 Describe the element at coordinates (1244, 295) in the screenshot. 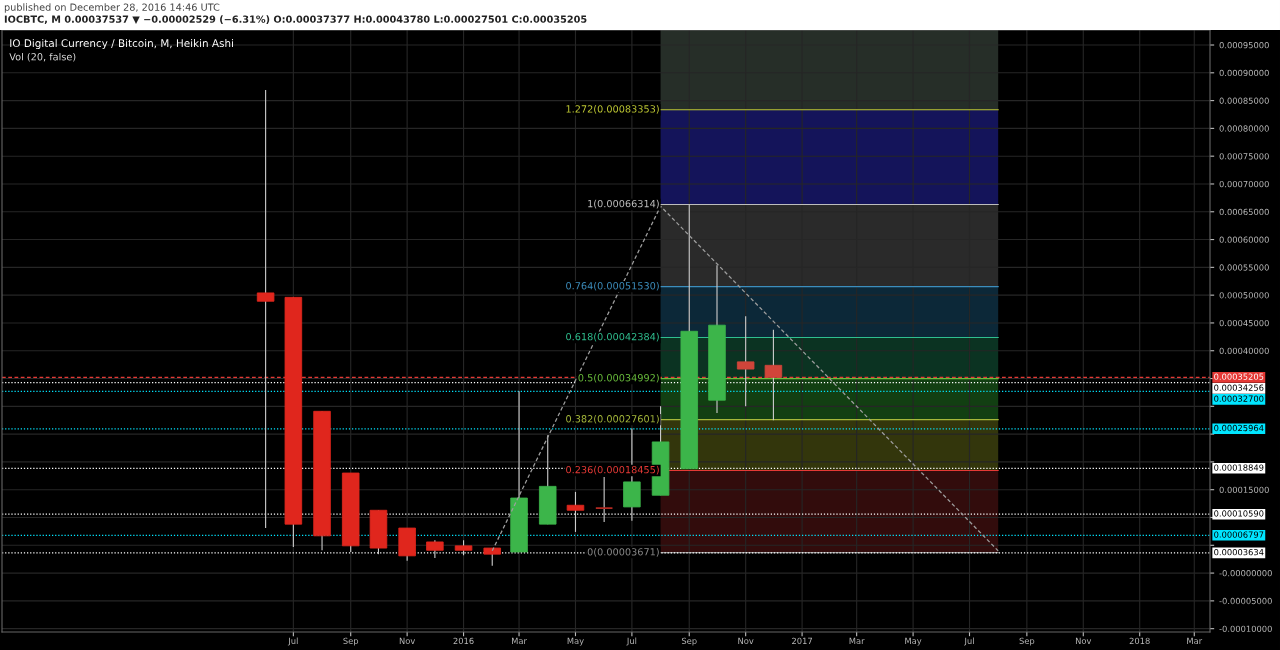

I see `y-tick-label: 0.00050000` at that location.